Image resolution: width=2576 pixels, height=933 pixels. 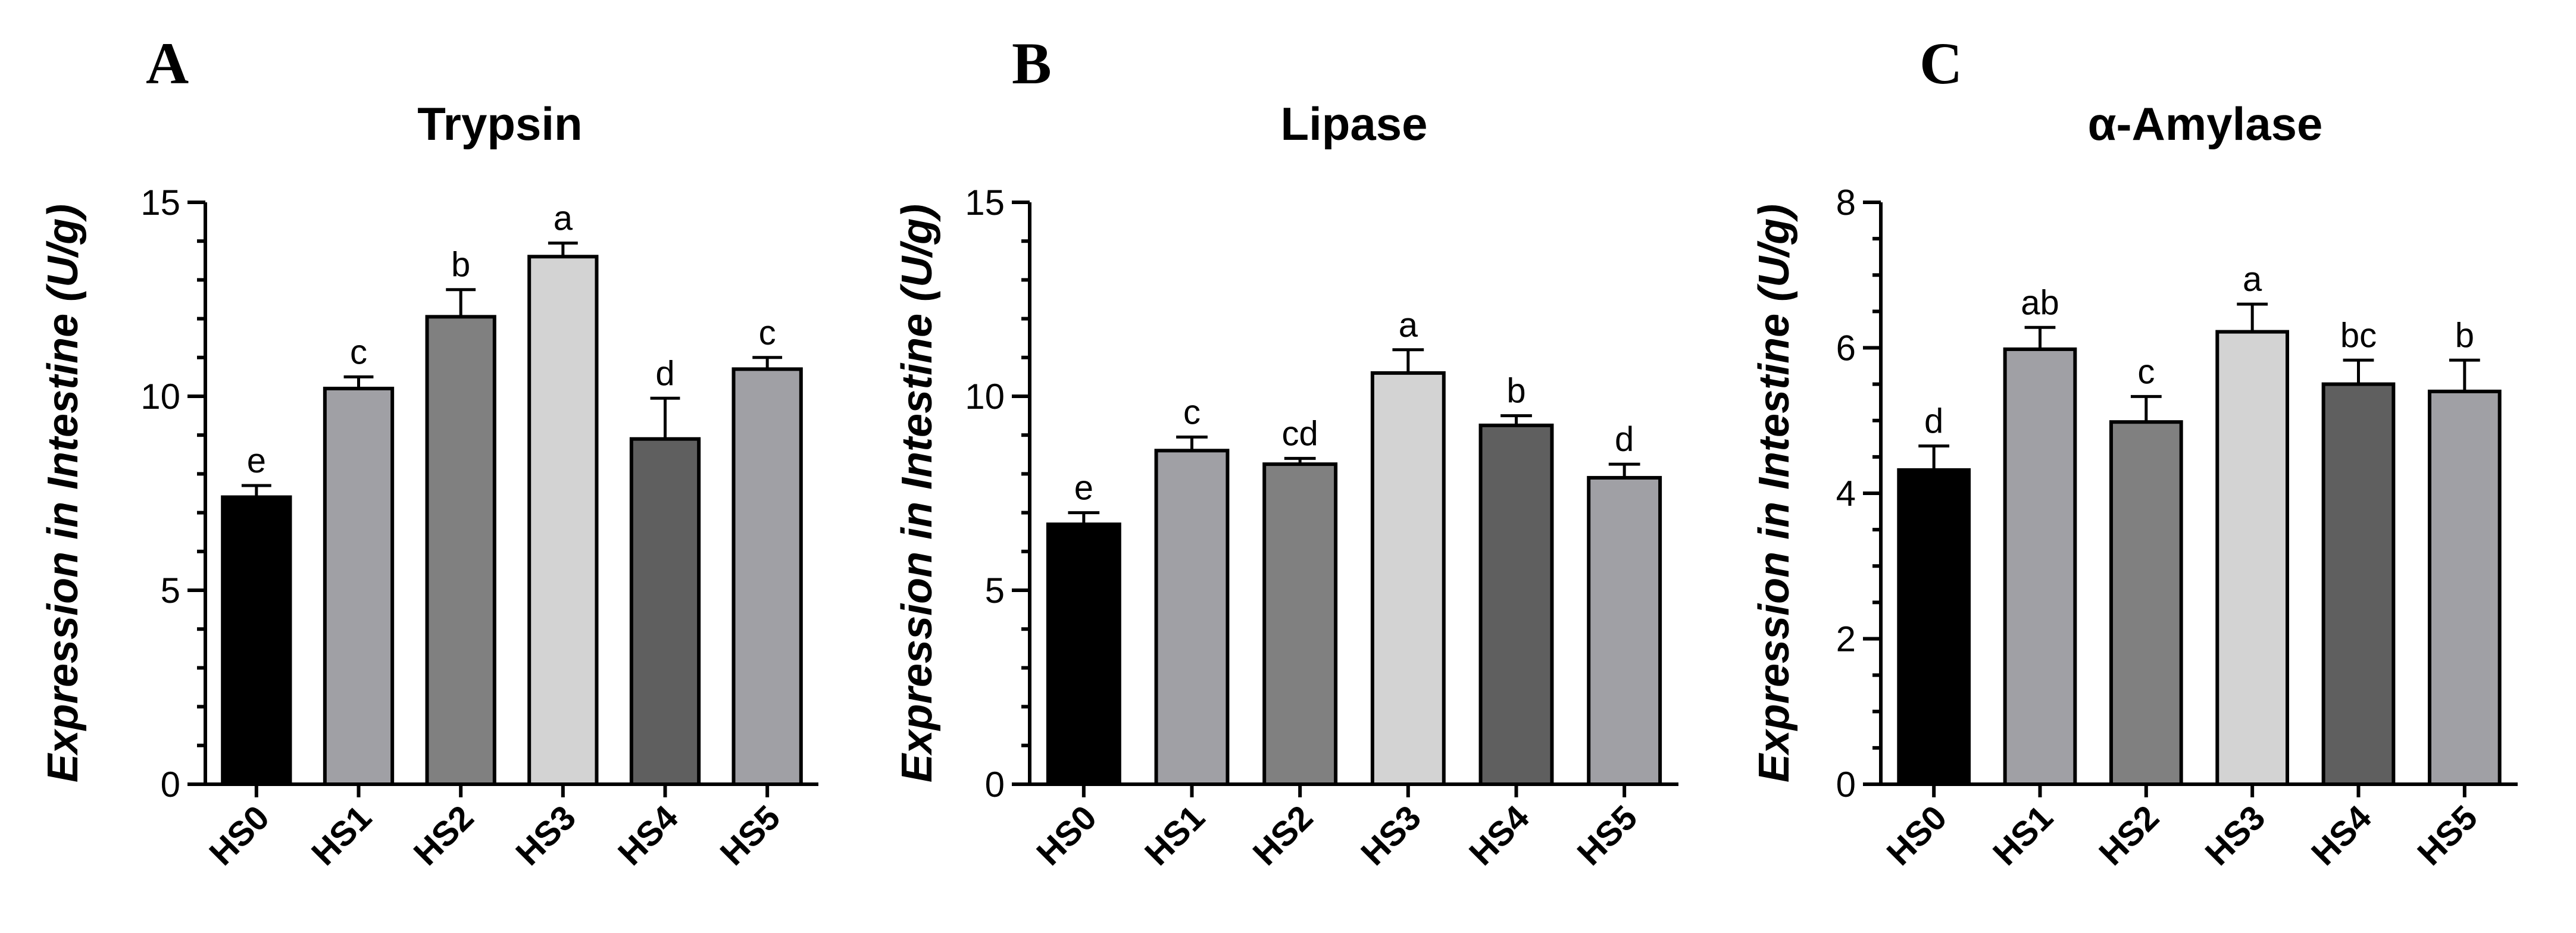 I want to click on y-tick-label: 6, so click(x=1846, y=348).